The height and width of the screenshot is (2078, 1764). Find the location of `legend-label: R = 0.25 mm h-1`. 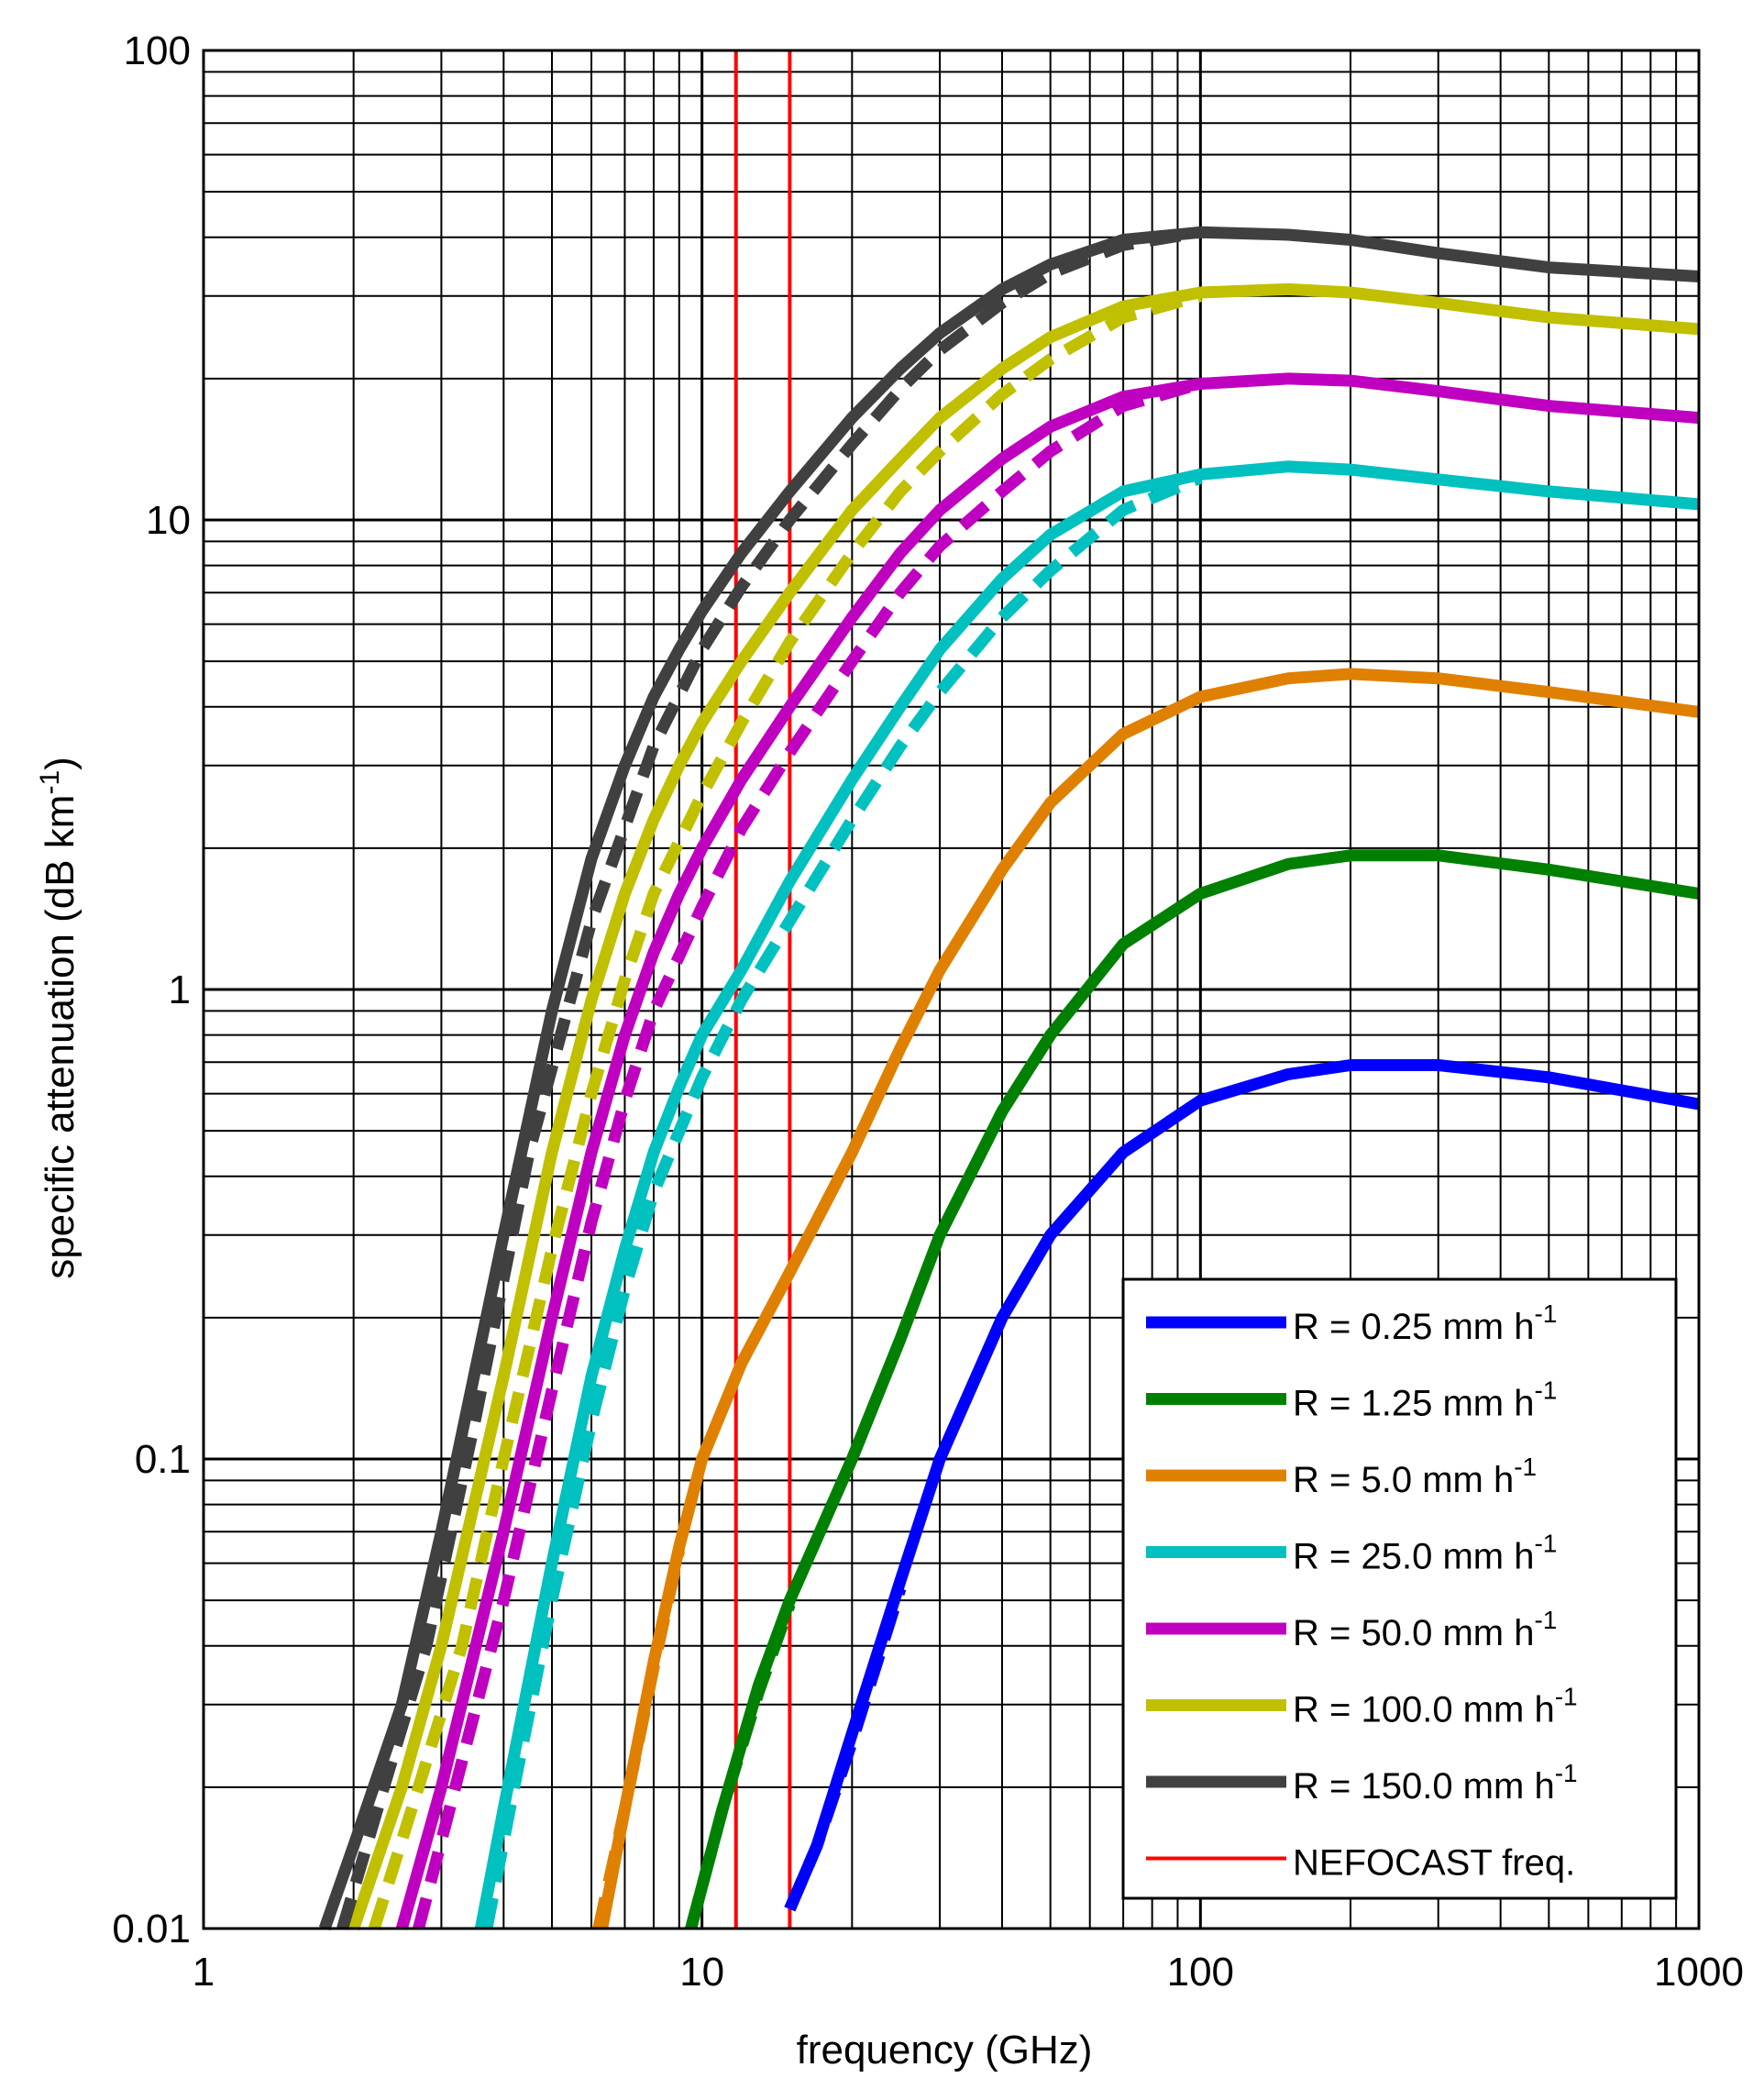

legend-label: R = 0.25 mm h-1 is located at coordinates (1425, 1323).